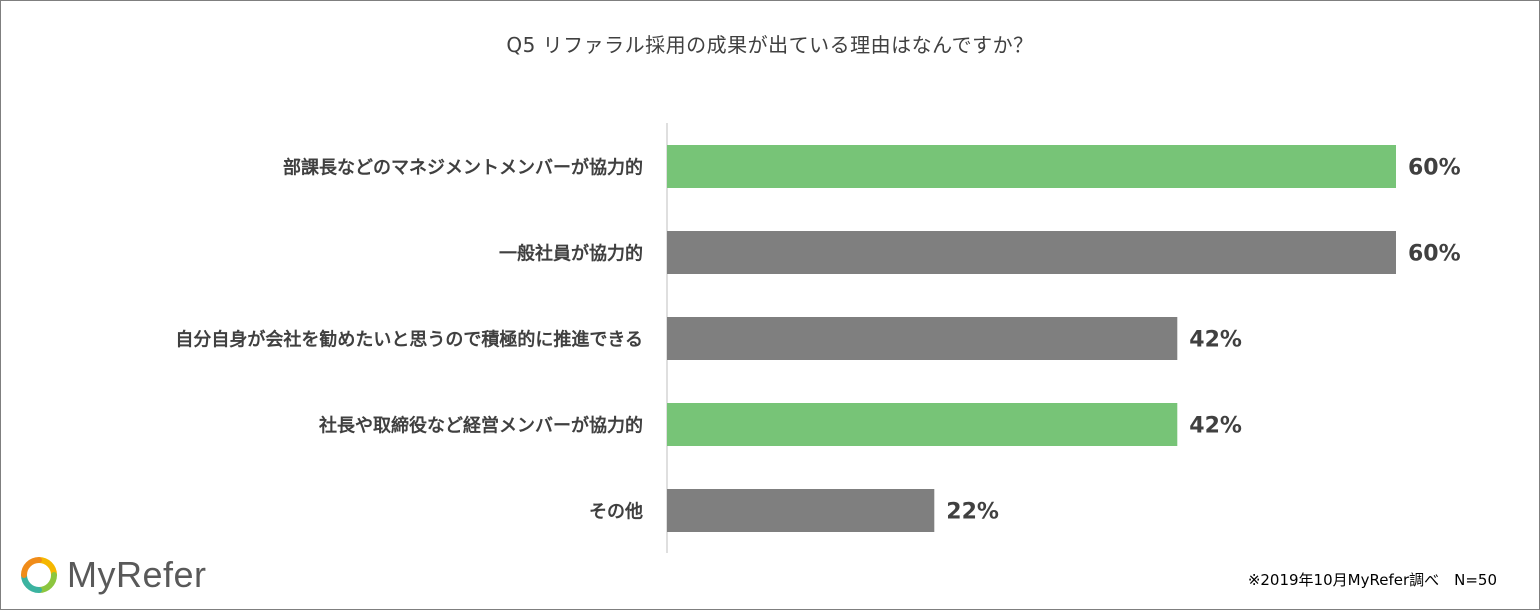 The width and height of the screenshot is (1540, 610). I want to click on category-label-4: 社長や取締役など経営メンバーが協力的, so click(481, 426).